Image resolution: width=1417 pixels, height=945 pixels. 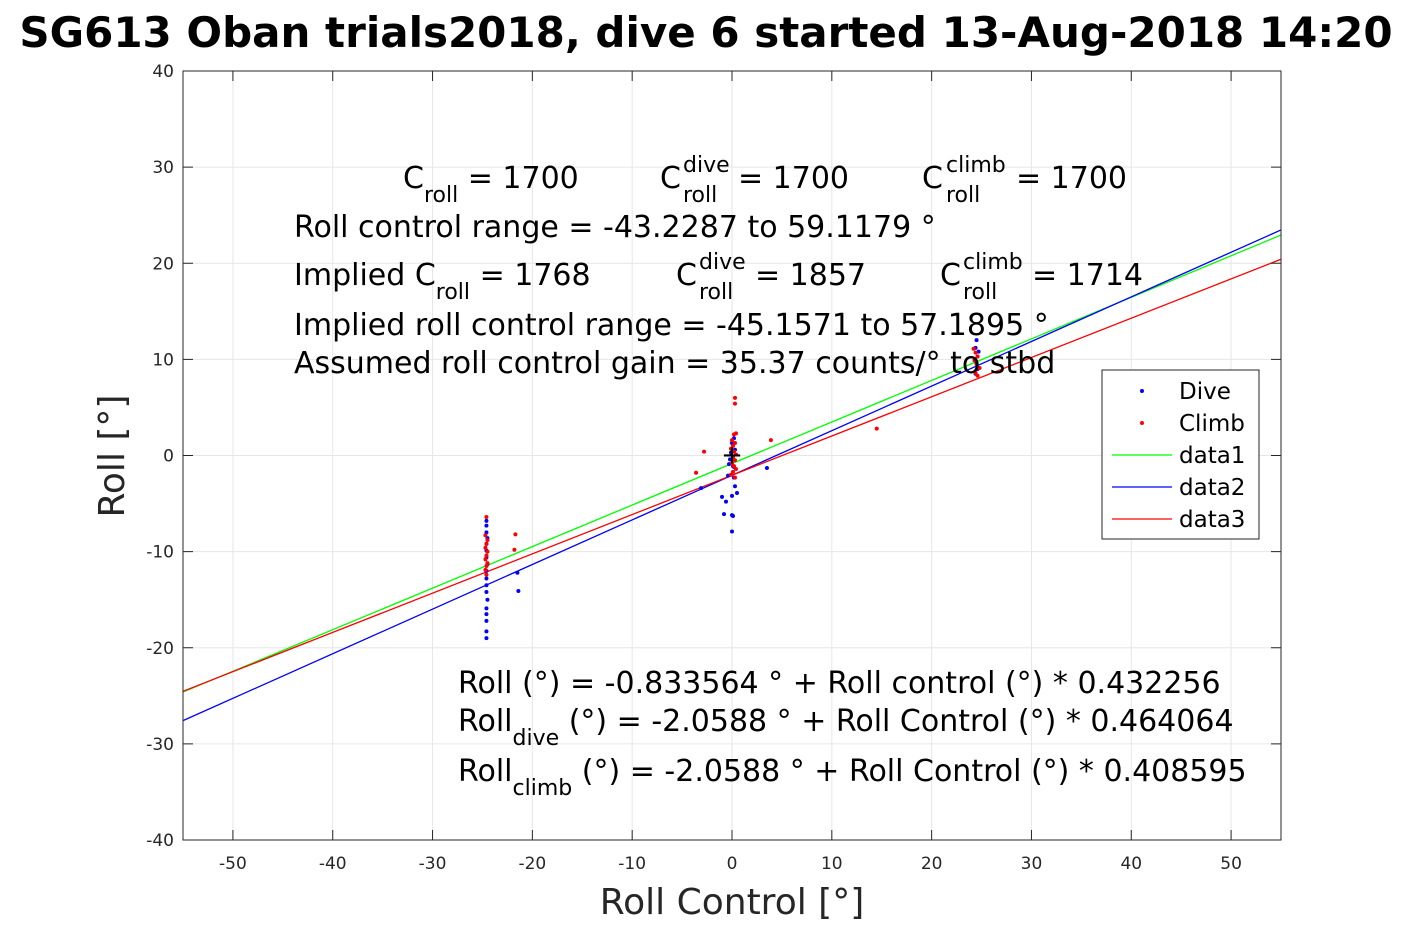 What do you see at coordinates (980, 292) in the screenshot?
I see `annotation-implied-c-climb-sub: roll` at bounding box center [980, 292].